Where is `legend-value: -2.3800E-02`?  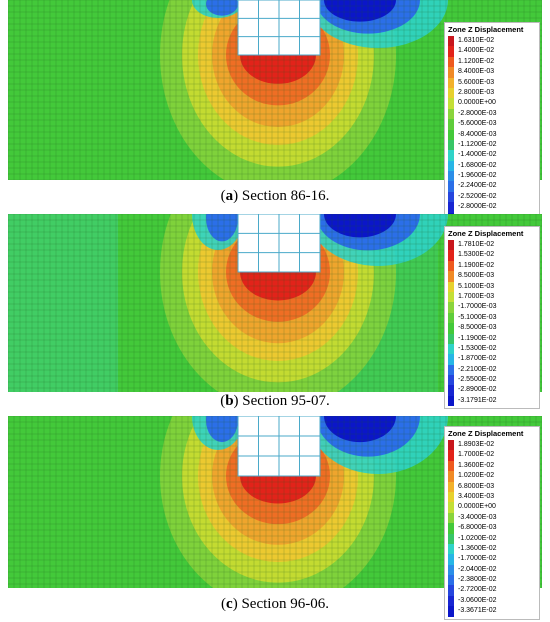
legend-value: -2.3800E-02 is located at coordinates (477, 580).